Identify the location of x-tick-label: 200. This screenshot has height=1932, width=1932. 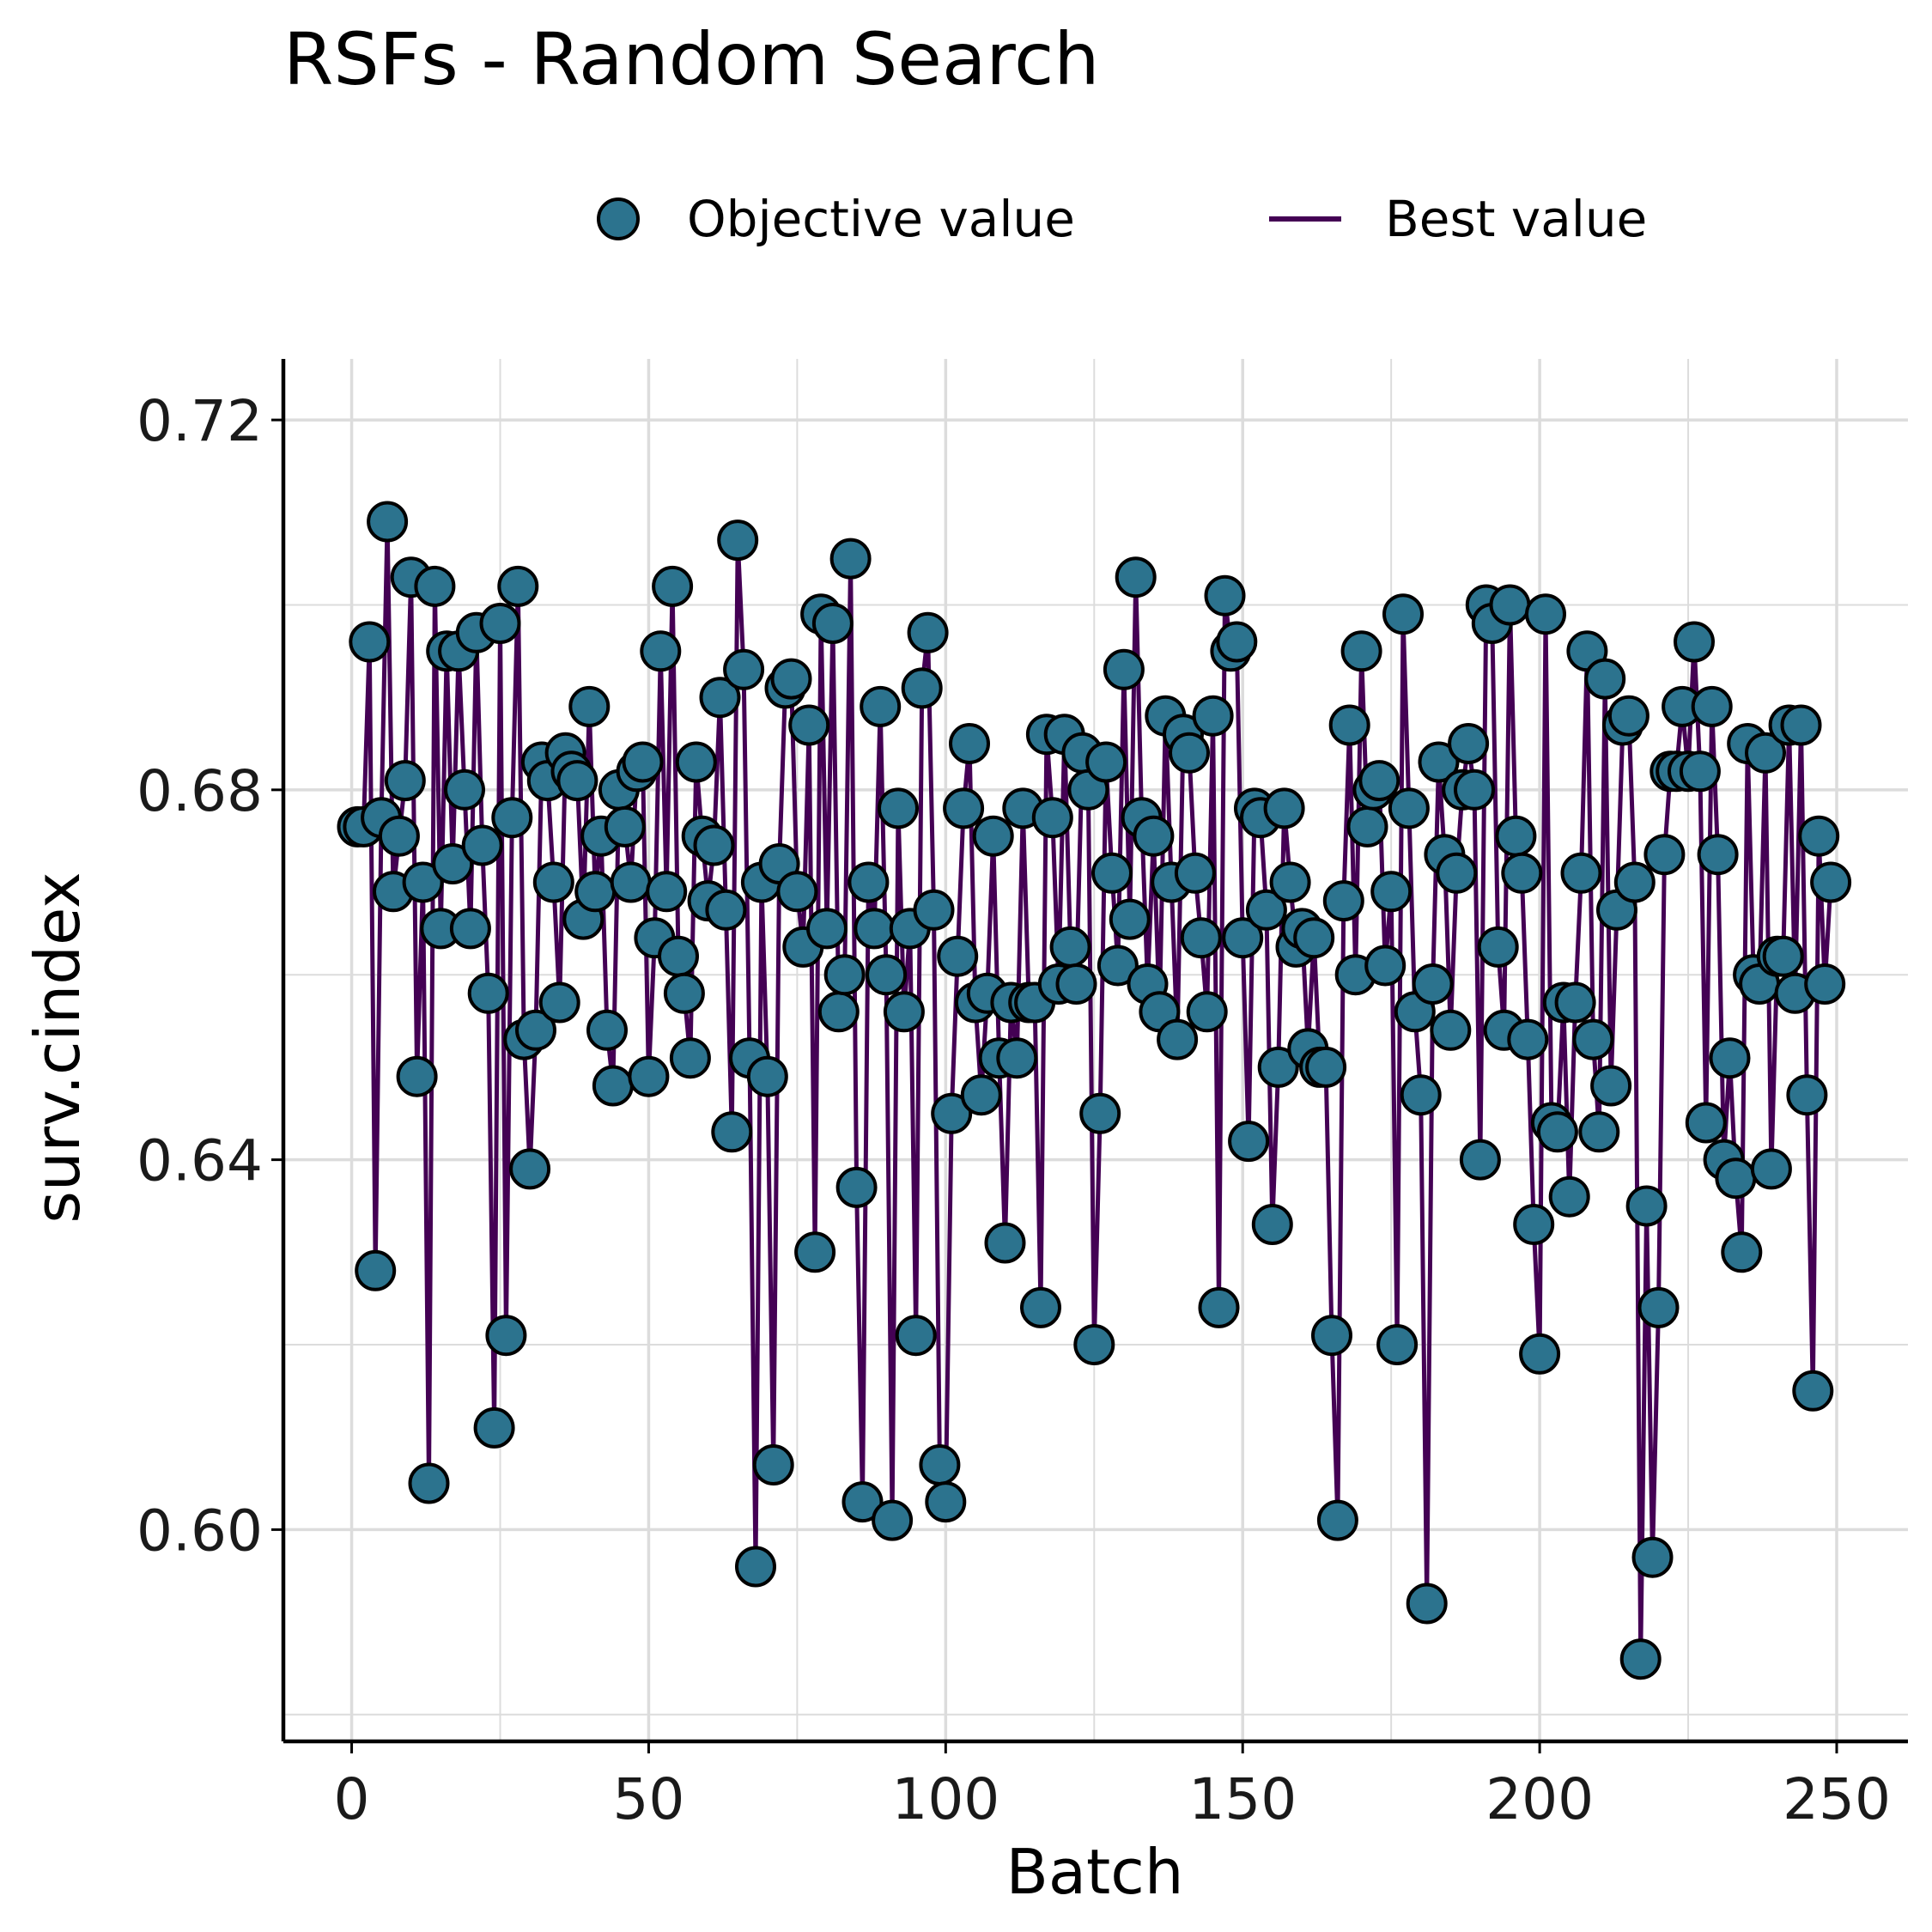
(1539, 1799).